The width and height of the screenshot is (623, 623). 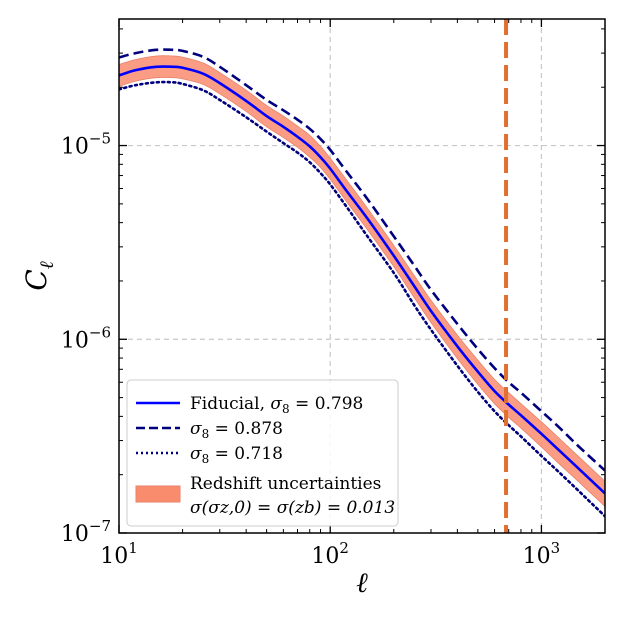 I want to click on x-tick-label-1: 10², so click(x=330, y=554).